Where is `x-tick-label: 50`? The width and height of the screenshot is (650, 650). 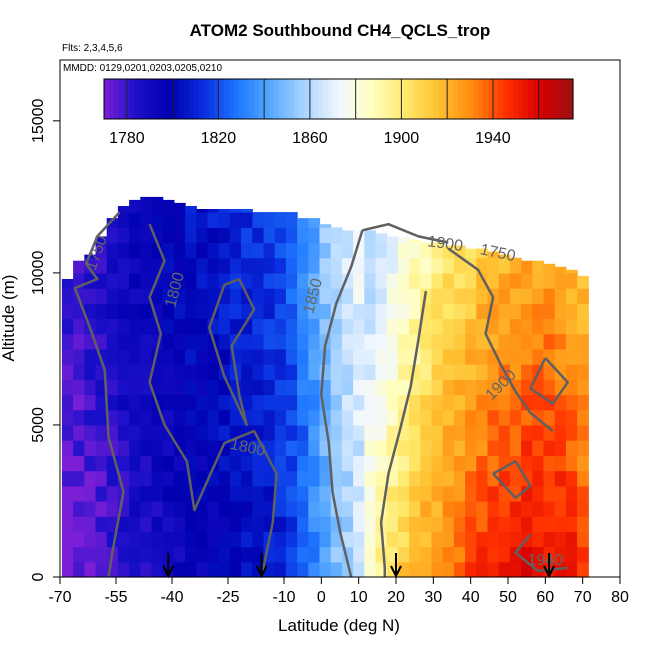 x-tick-label: 50 is located at coordinates (508, 597).